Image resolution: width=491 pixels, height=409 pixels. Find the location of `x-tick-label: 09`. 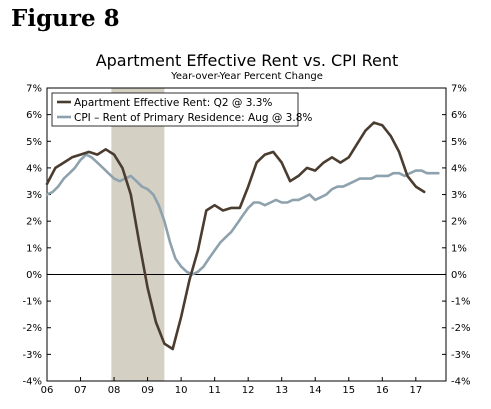

x-tick-label: 09 is located at coordinates (147, 390).